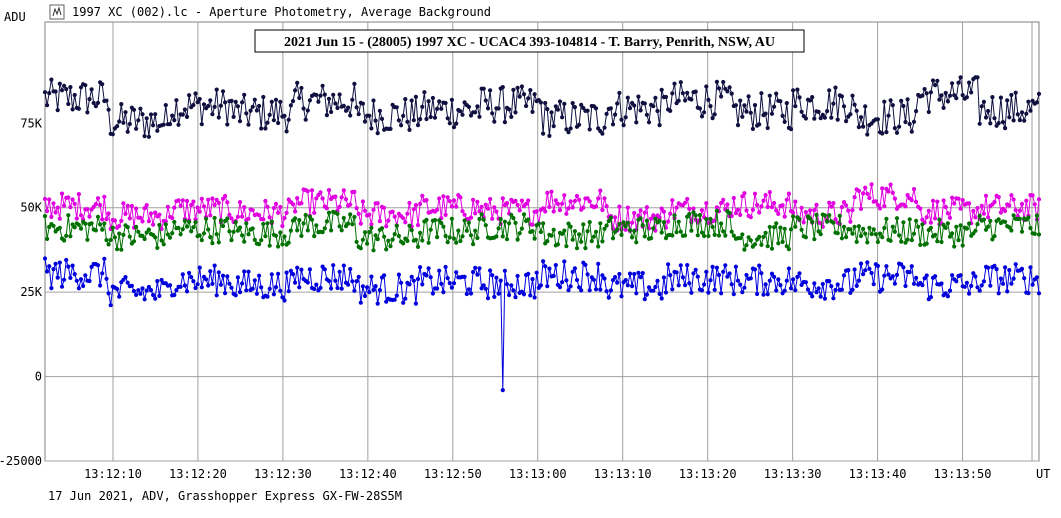  Describe the element at coordinates (57, 12) in the screenshot. I see `lightcurve-icon` at that location.